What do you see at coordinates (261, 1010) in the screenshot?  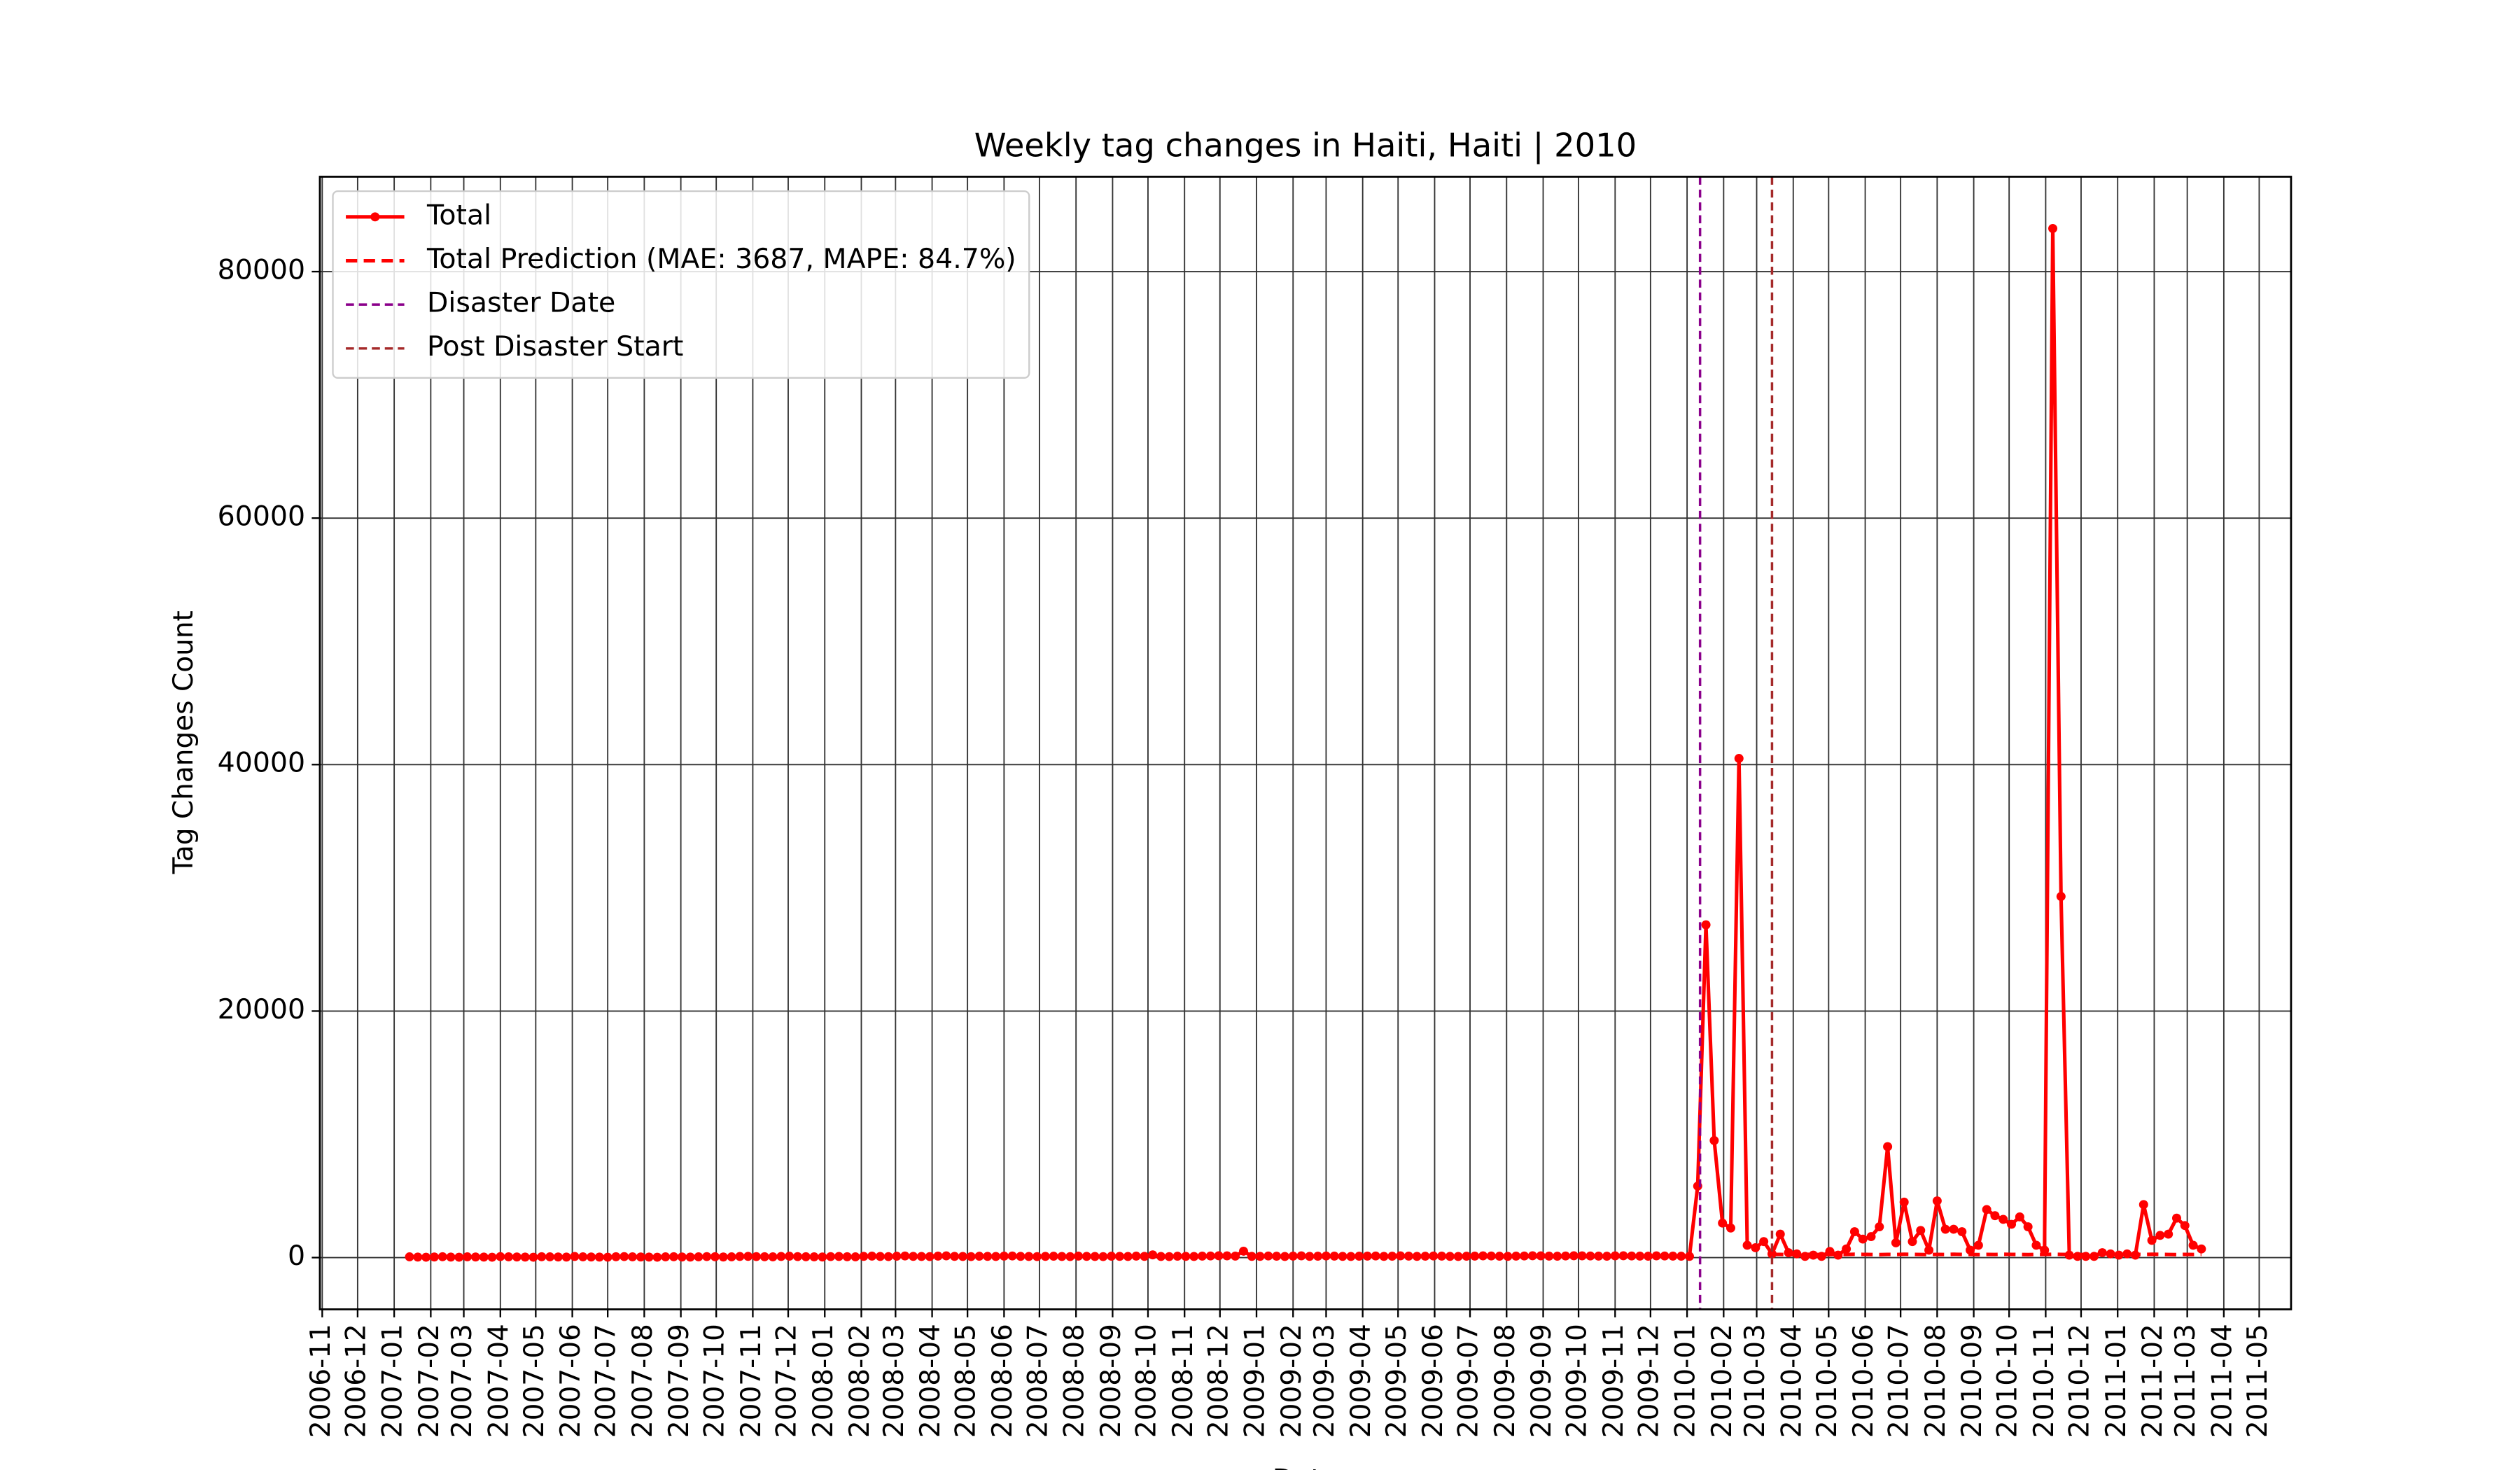 I see `y-tick-label: 20000` at bounding box center [261, 1010].